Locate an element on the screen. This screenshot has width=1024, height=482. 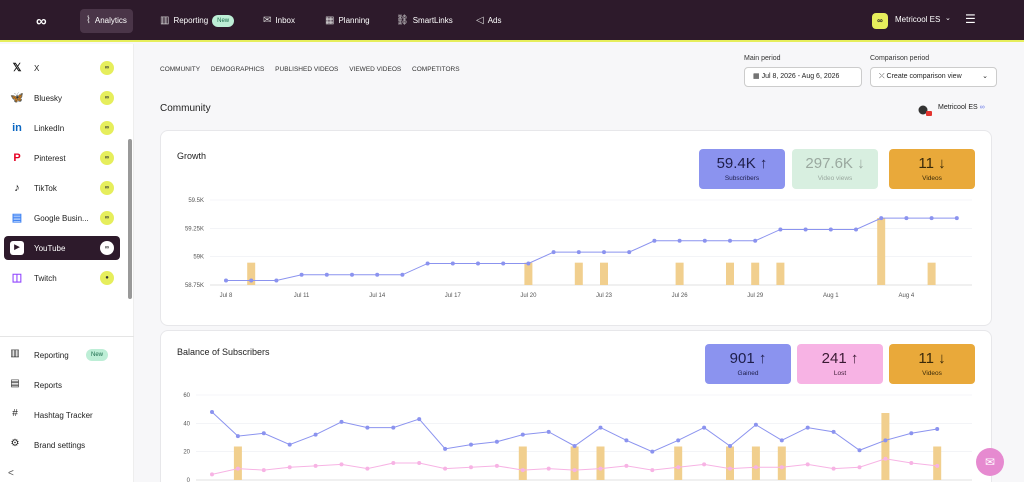
growth-metric-video-views: 297.6K ↓ Video views is located at coordinates (835, 169).